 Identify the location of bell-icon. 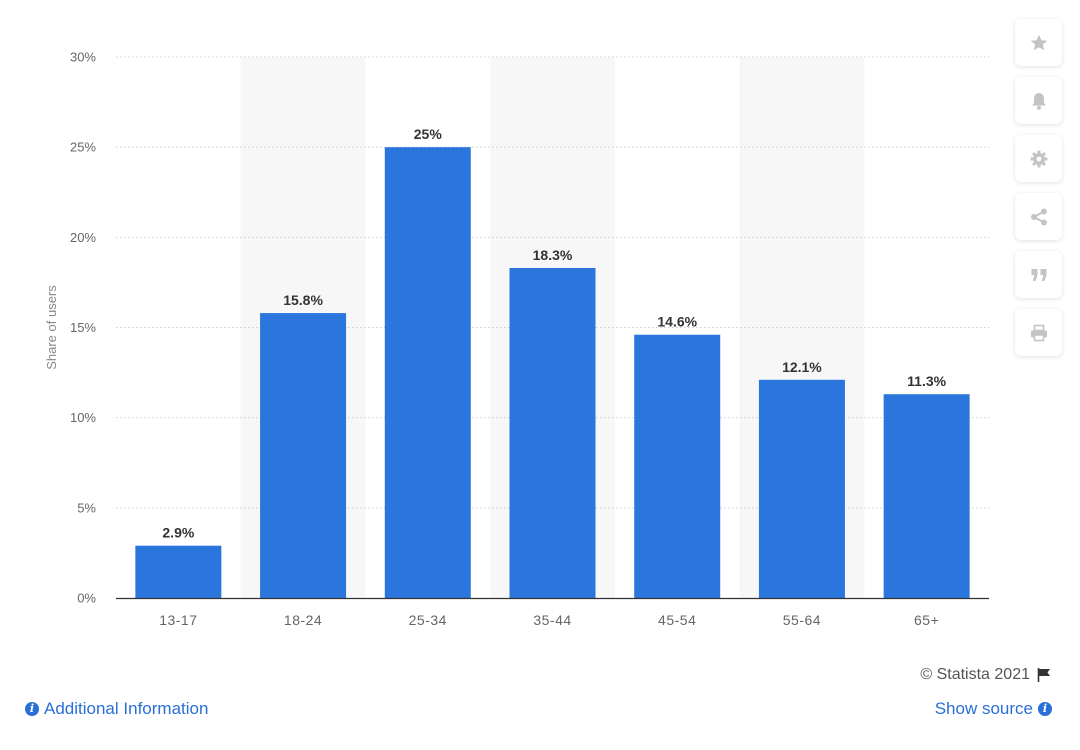
(1038, 101).